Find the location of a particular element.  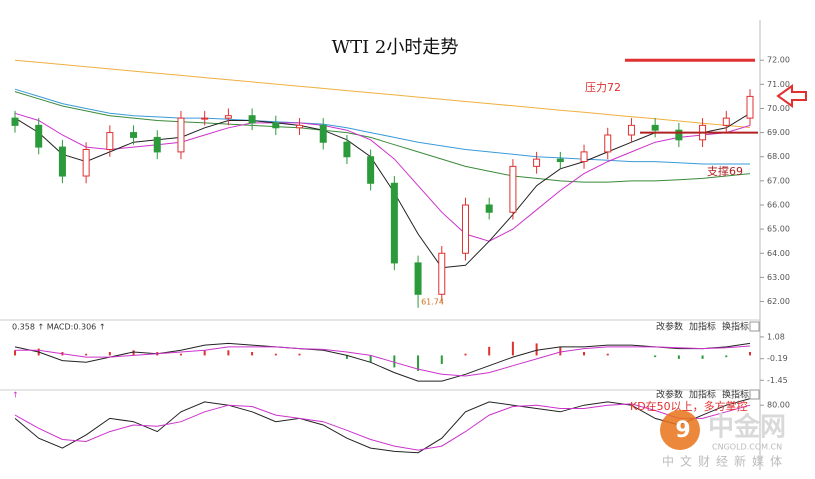

y-tick-label: 69.00 is located at coordinates (778, 132).